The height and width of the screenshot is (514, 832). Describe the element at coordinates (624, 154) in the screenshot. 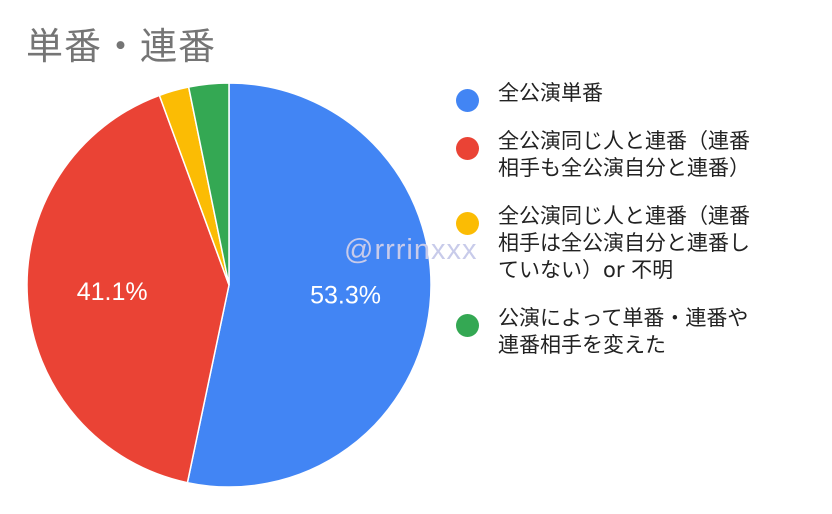

I see `legend-label-2: 全公演同じ人と連番（連番 相手も全公演自分と連番）` at that location.